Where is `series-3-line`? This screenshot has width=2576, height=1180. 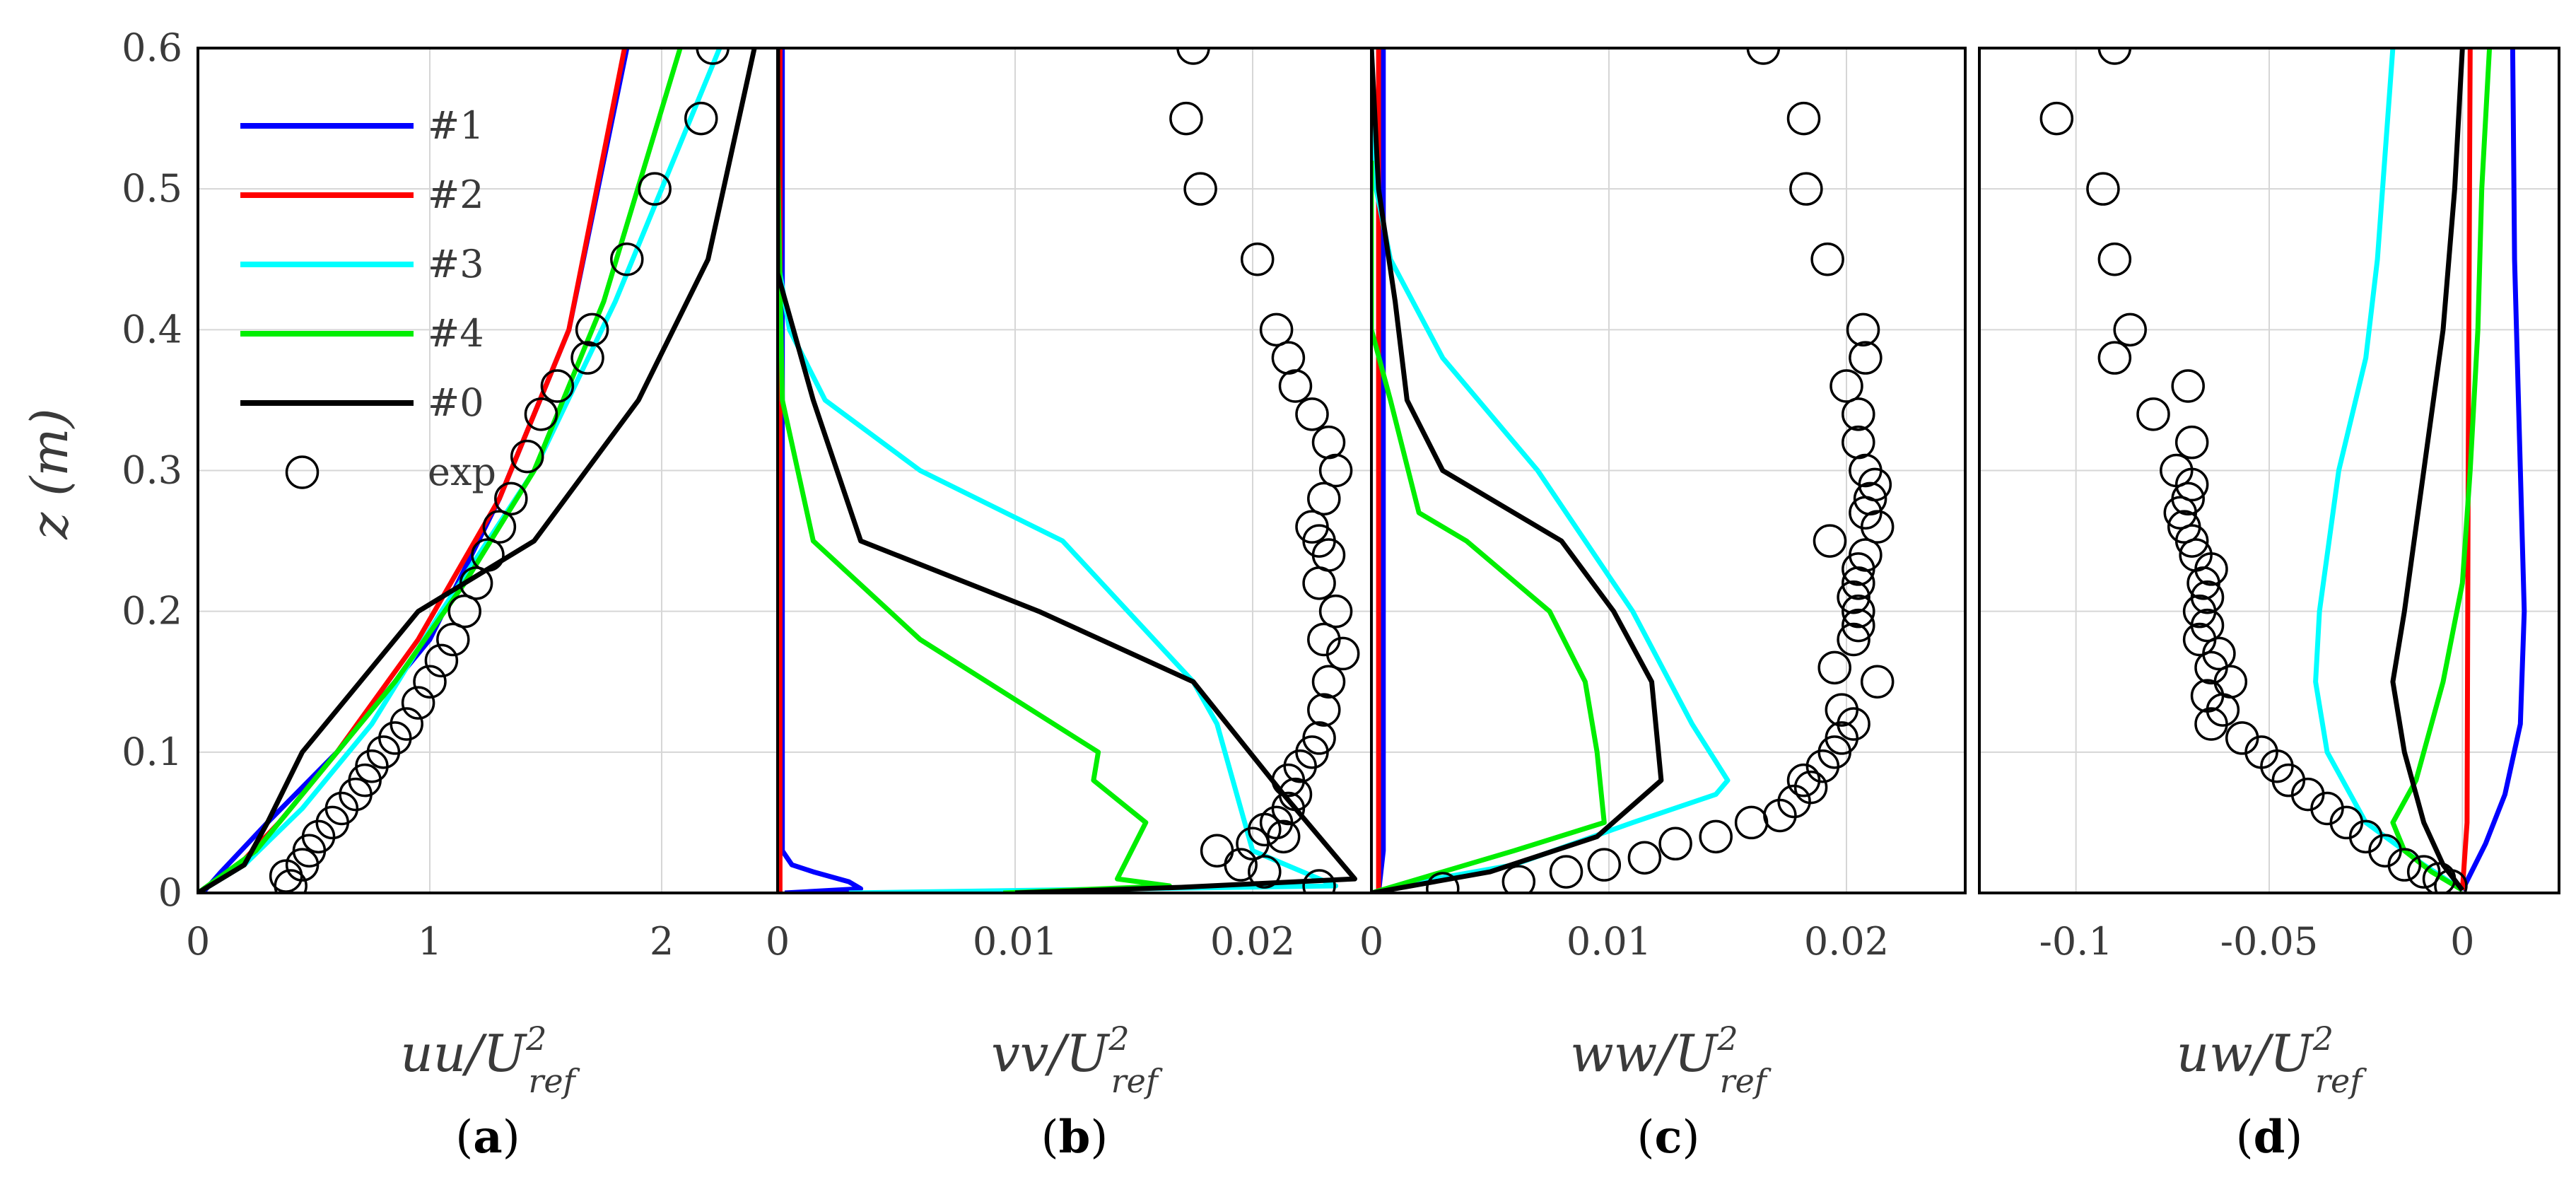
series-3-line is located at coordinates (2389, 470).